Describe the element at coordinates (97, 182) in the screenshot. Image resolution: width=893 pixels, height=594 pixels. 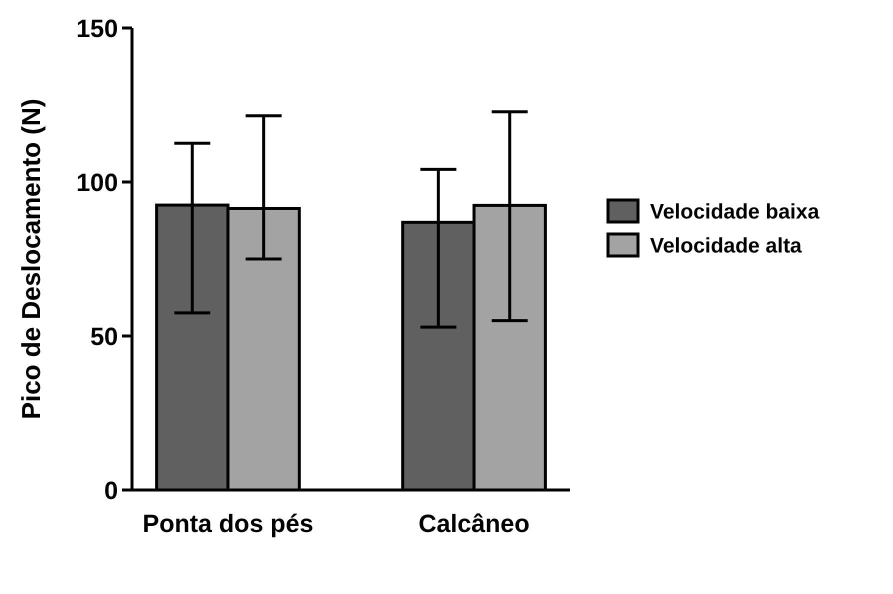
I see `y-tick-label: 100` at that location.